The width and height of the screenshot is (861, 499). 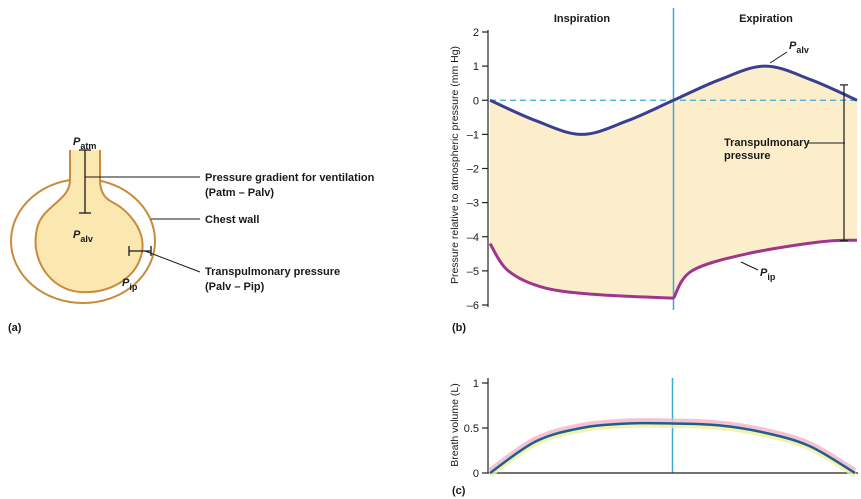 What do you see at coordinates (476, 33) in the screenshot?
I see `pressure-tick-label: 2` at bounding box center [476, 33].